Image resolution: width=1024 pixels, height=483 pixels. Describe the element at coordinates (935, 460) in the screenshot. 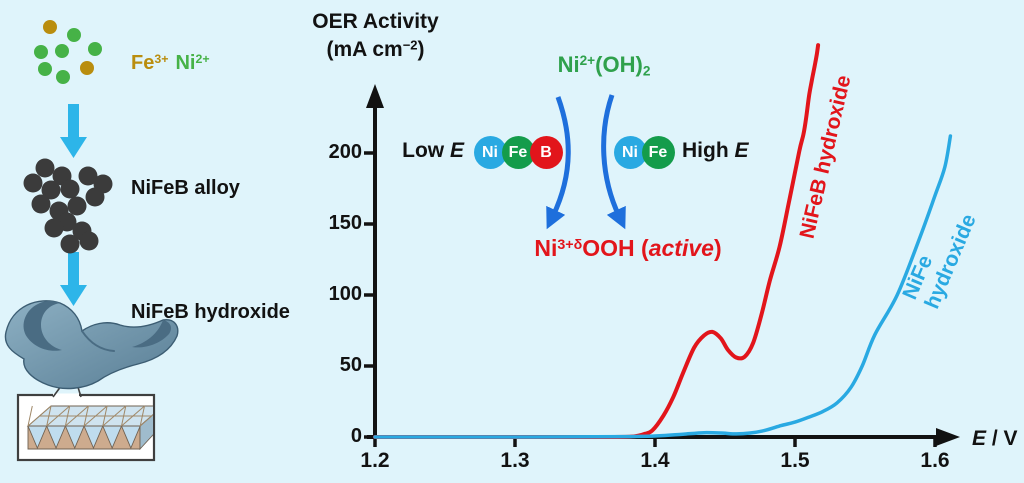

I see `x-tick-label: 1.6` at that location.